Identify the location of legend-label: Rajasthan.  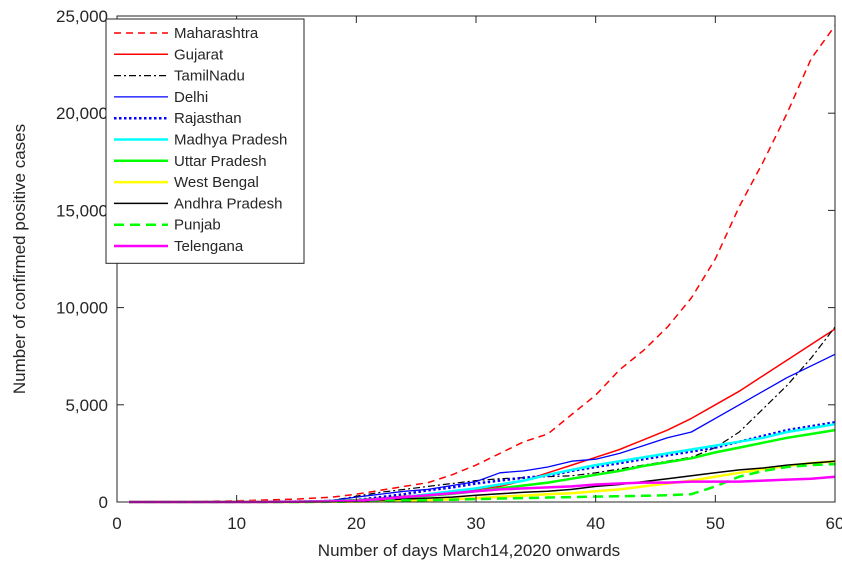
(208, 118).